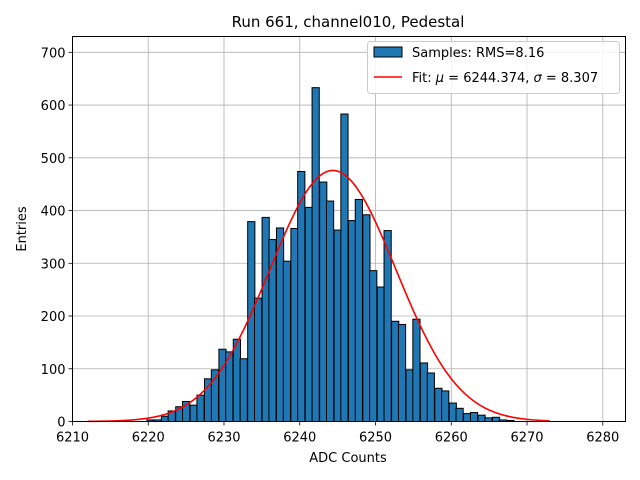 This screenshot has height=480, width=640. Describe the element at coordinates (223, 438) in the screenshot. I see `x-tick-label: 6230` at that location.